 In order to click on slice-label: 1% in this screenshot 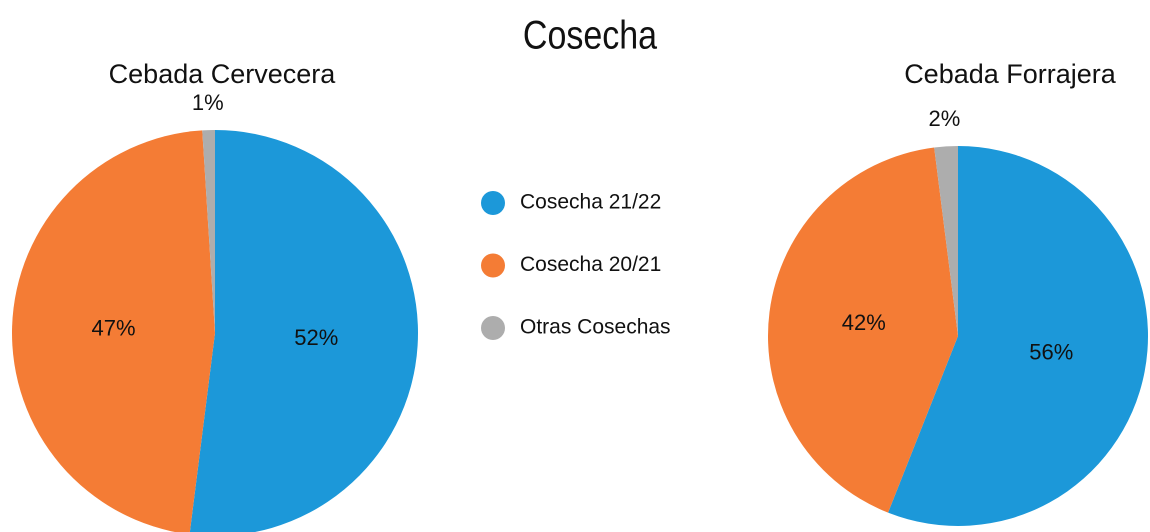, I will do `click(208, 102)`.